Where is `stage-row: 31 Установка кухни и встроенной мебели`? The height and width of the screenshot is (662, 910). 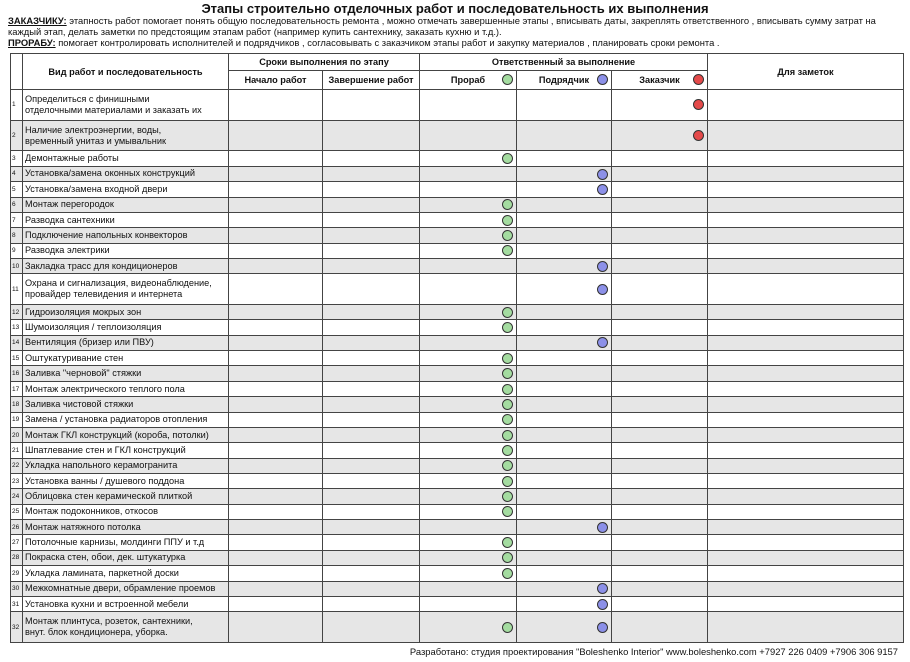
stage-row: 31 Установка кухни и встроенной мебели is located at coordinates (457, 604).